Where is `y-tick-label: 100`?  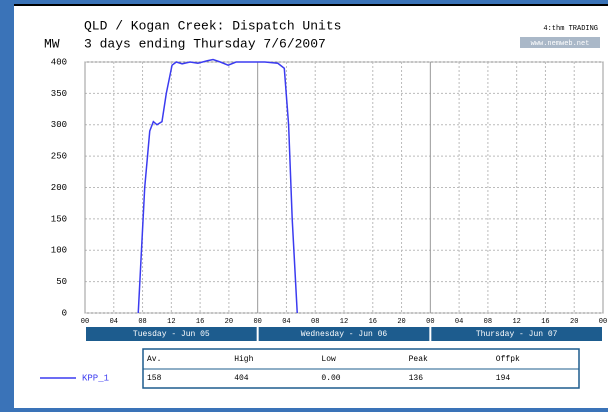
y-tick-label: 100 is located at coordinates (59, 251).